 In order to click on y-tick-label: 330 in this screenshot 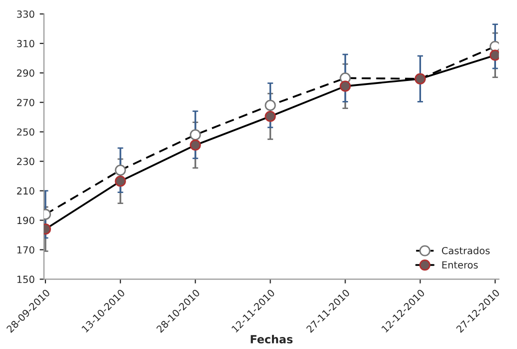, I will do `click(25, 14)`.